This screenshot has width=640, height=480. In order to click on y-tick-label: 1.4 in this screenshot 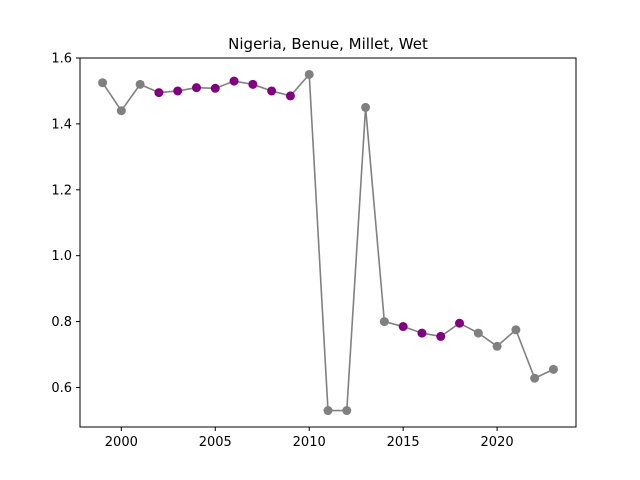, I will do `click(61, 124)`.